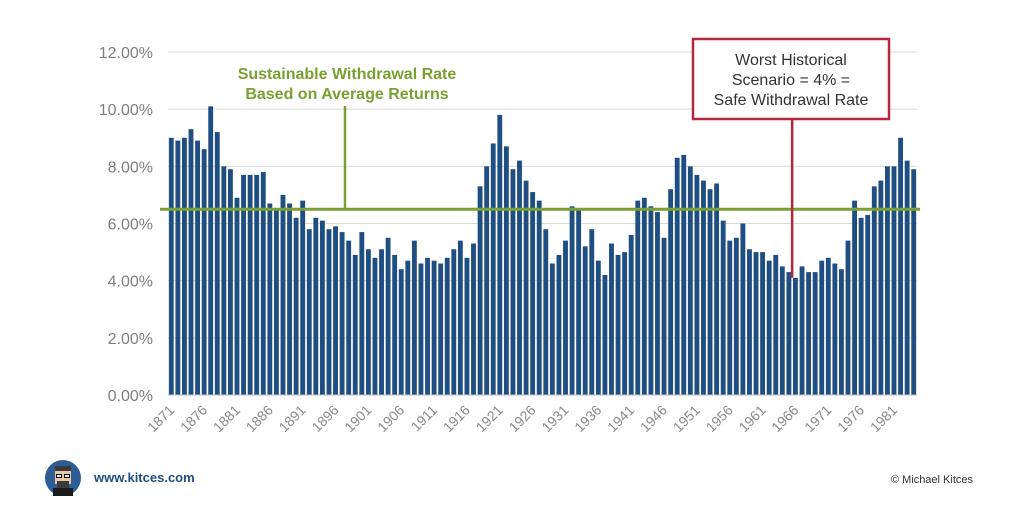  Describe the element at coordinates (618, 324) in the screenshot. I see `bar-1939` at that location.